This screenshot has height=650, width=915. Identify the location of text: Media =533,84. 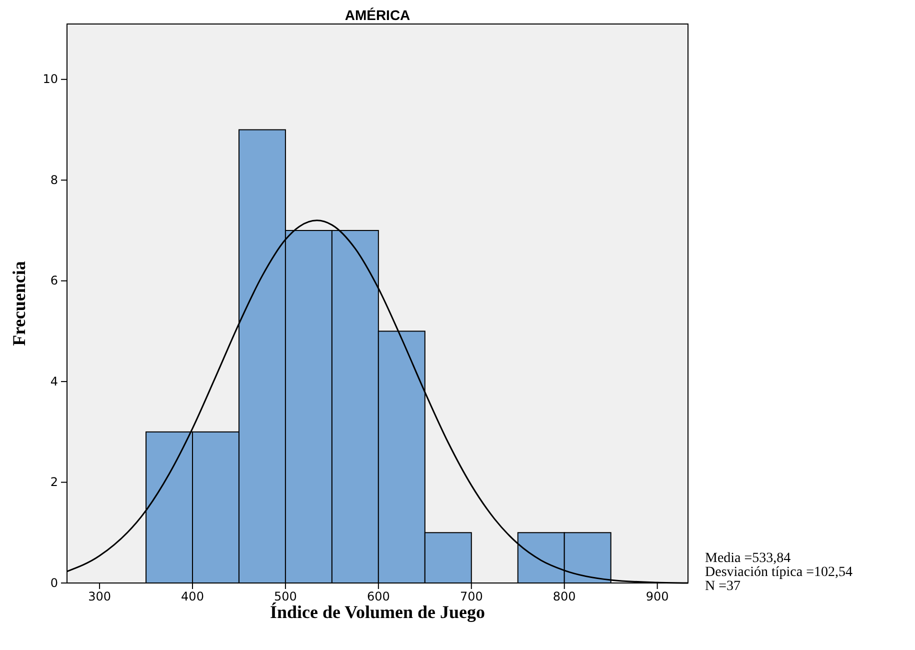
(748, 558).